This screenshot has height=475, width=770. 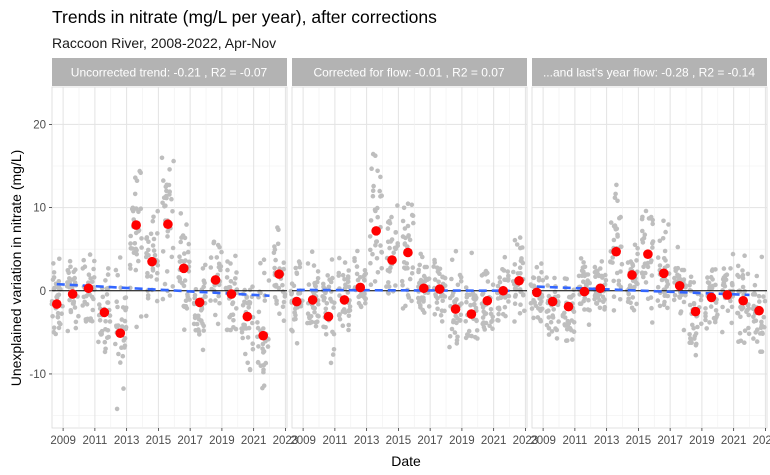 I want to click on trend-line, so click(x=163, y=290).